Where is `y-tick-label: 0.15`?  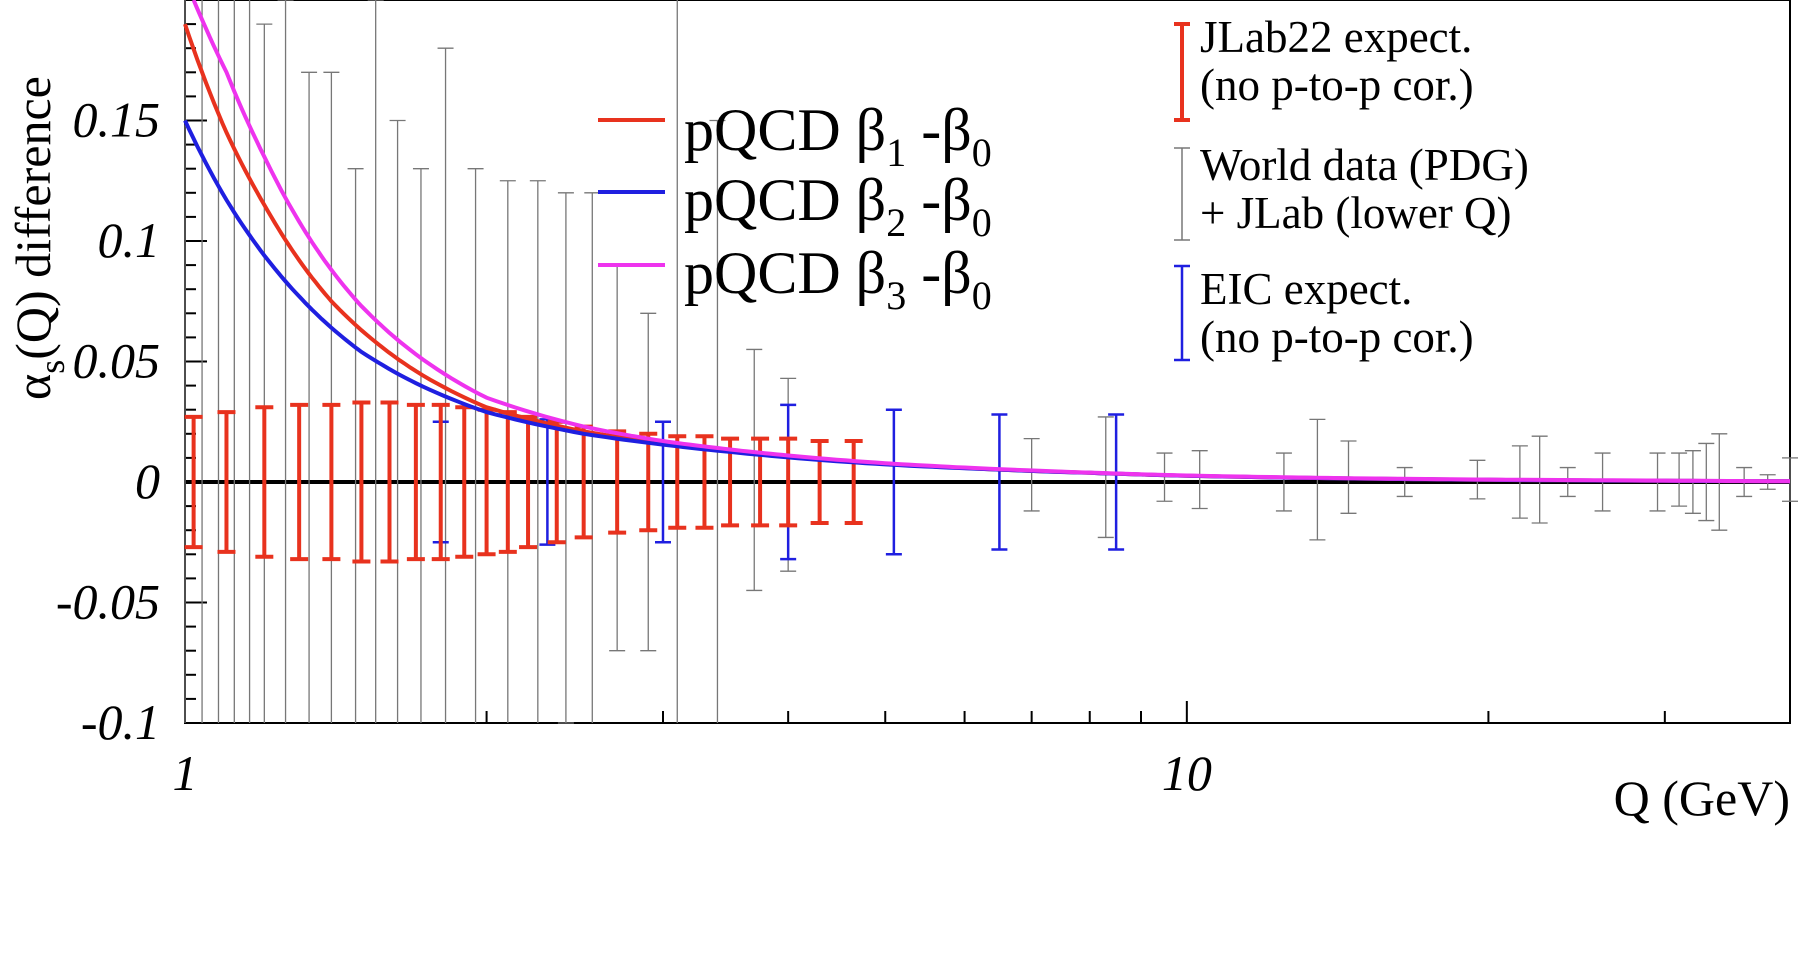
y-tick-label: 0.15 is located at coordinates (117, 120).